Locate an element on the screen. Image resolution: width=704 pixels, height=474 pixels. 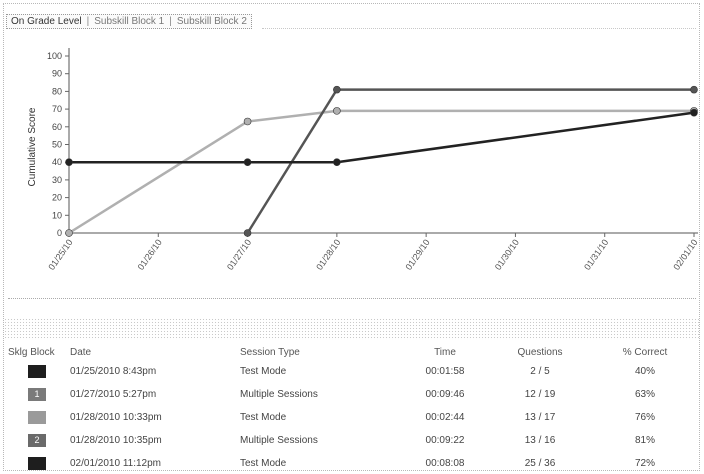
y-tick-label: 50 is located at coordinates (57, 145).